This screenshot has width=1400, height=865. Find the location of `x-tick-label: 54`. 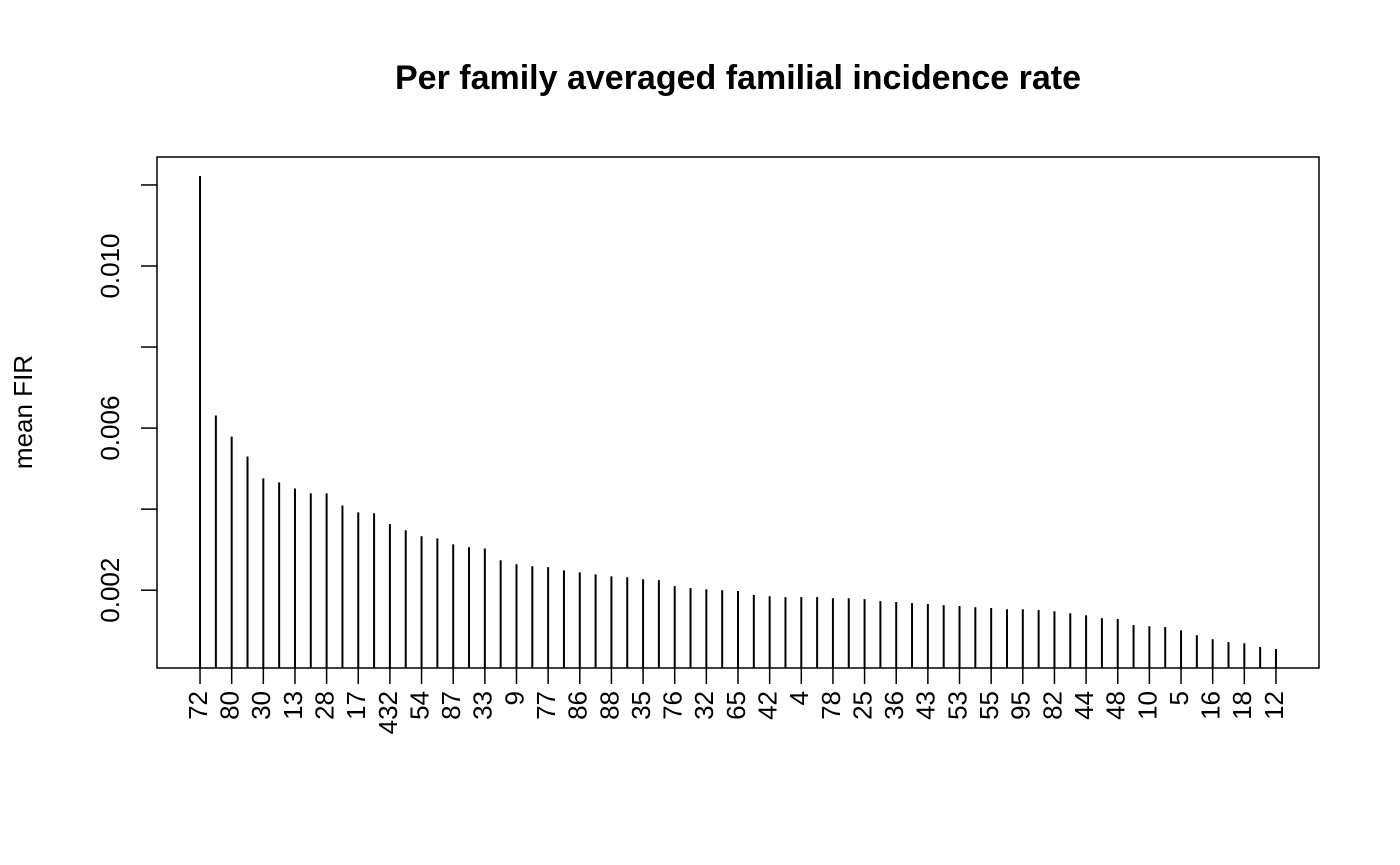

x-tick-label: 54 is located at coordinates (419, 705).